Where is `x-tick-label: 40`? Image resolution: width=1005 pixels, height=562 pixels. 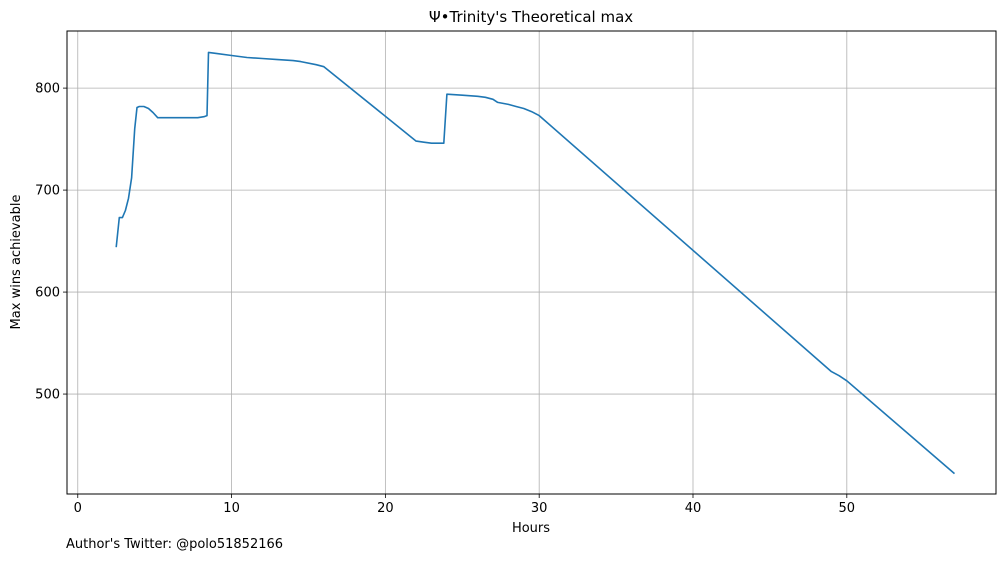
x-tick-label: 40 is located at coordinates (693, 508).